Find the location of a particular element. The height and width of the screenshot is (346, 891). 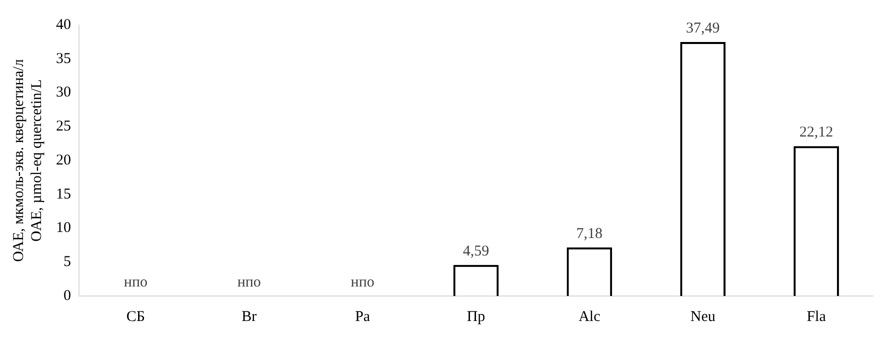

x-tick-label: Neu is located at coordinates (703, 316).